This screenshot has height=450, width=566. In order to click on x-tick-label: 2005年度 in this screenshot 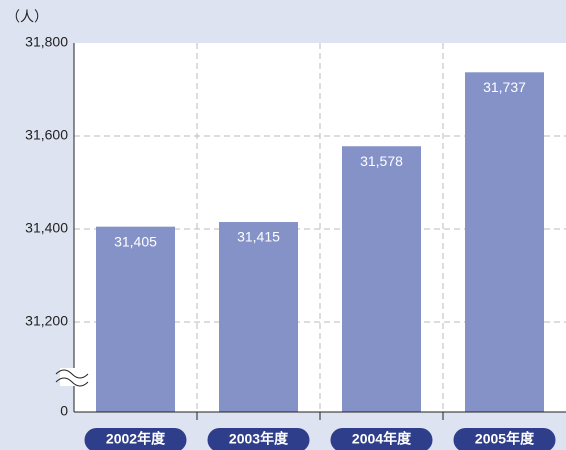, I will do `click(505, 439)`.